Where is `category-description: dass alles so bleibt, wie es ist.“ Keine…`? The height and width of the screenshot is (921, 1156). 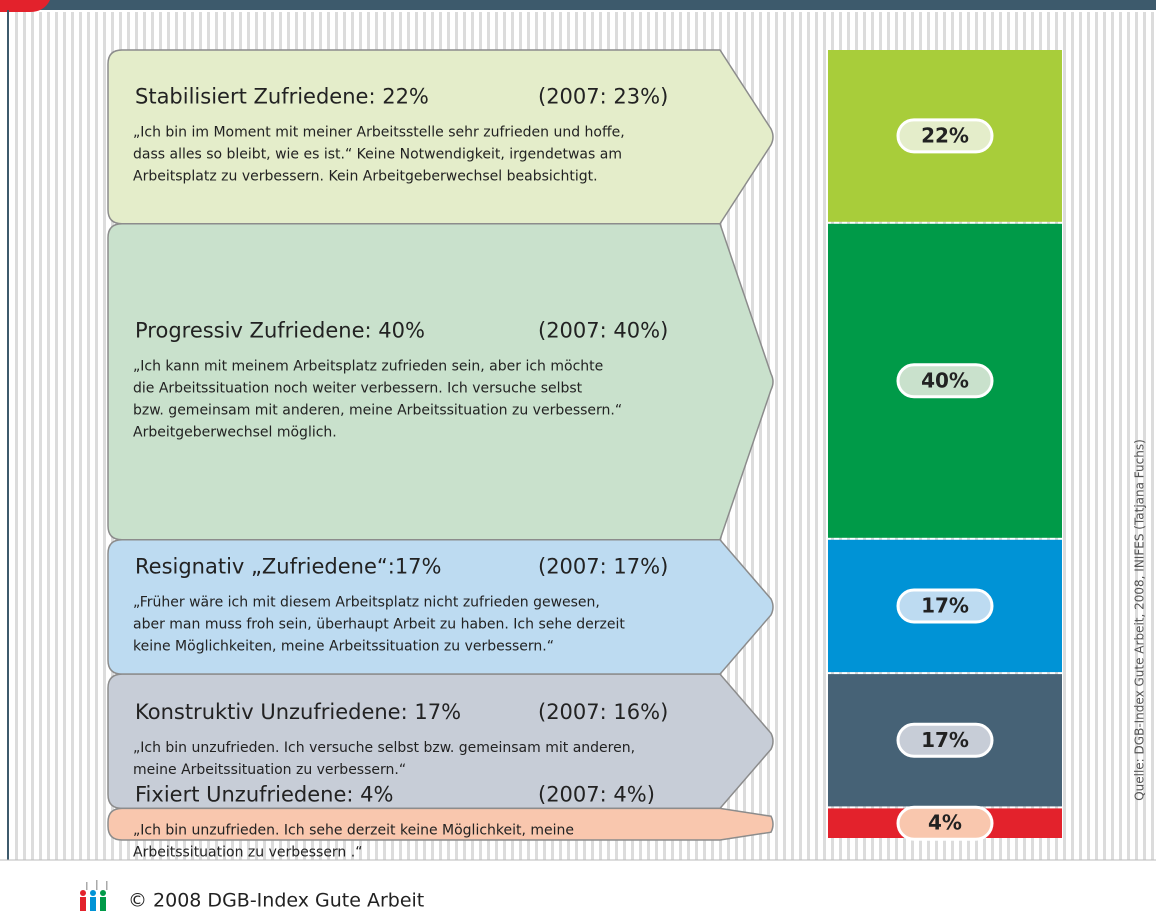
category-description: dass alles so bleibt, wie es ist.“ Keine… is located at coordinates (377, 154).